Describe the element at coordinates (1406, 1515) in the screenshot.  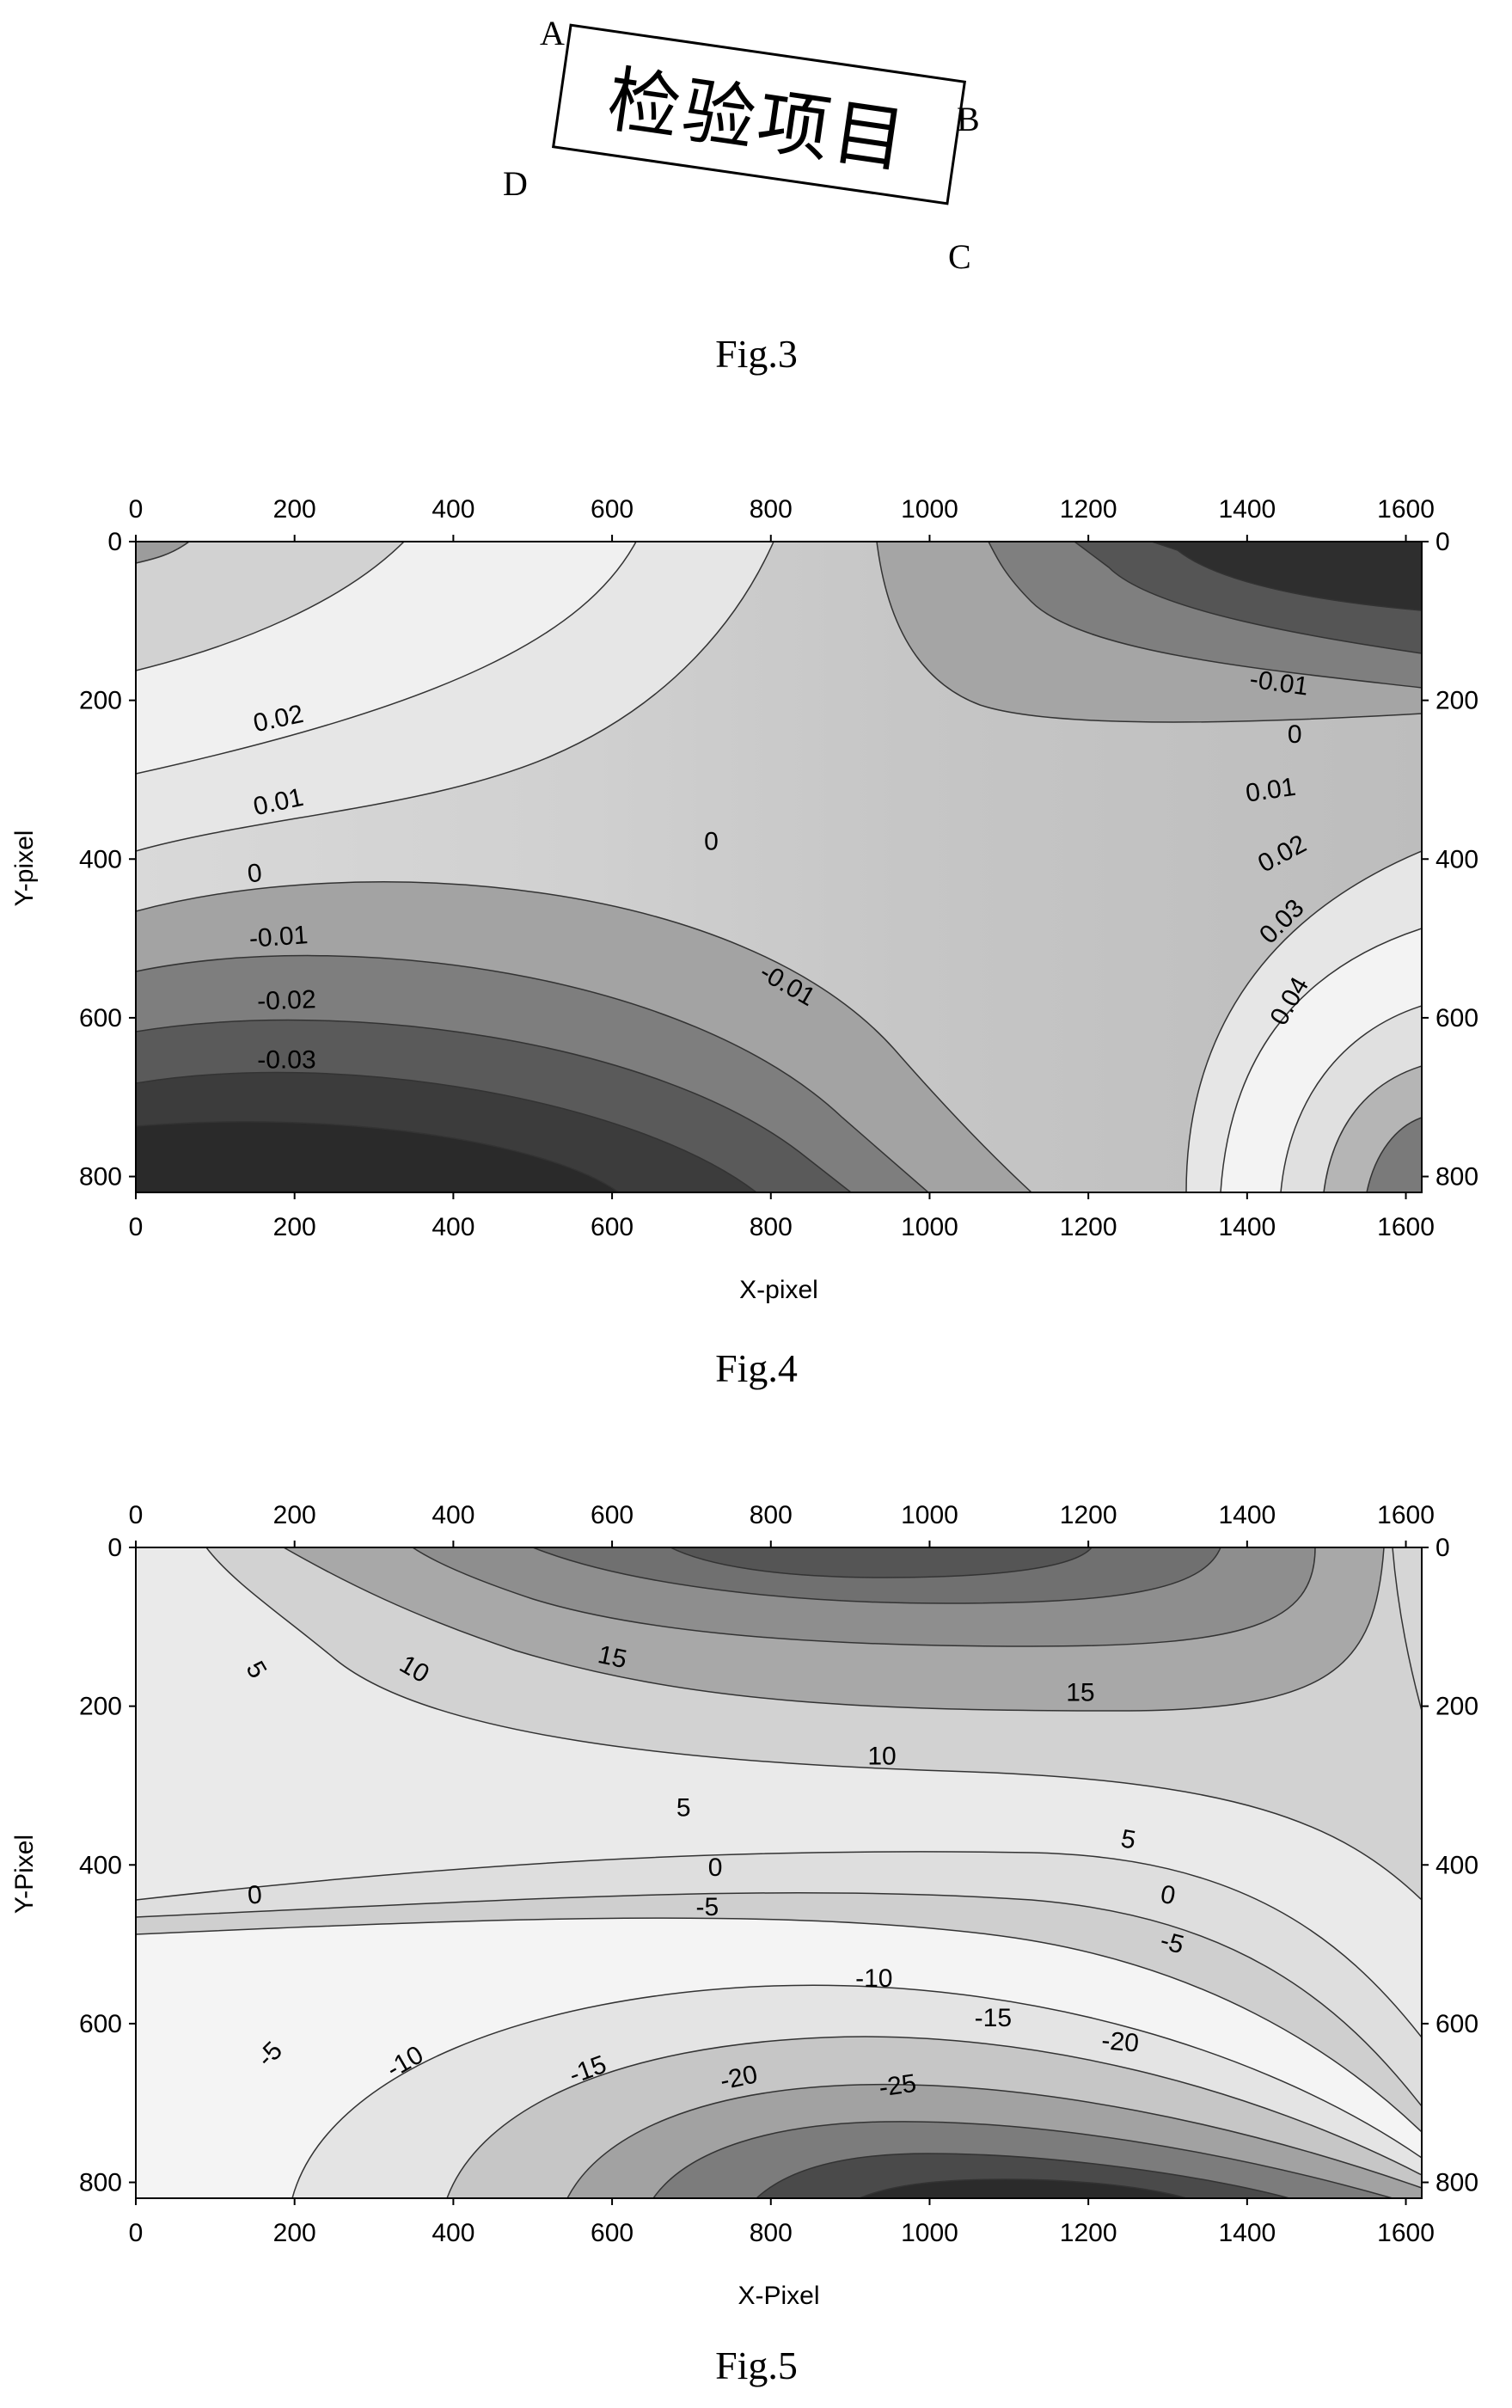
I see `fig5-x-tick-label-top-8: 1600` at that location.